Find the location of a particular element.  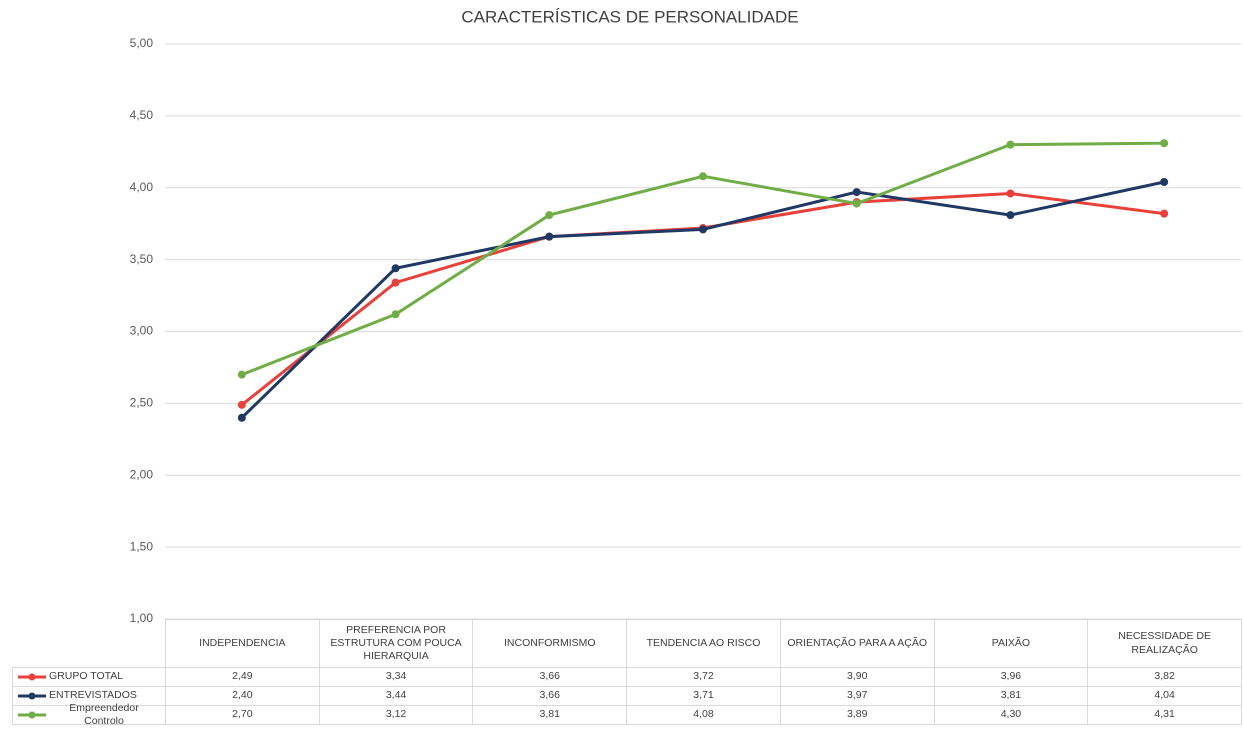

table-value: 3,89 is located at coordinates (857, 715).